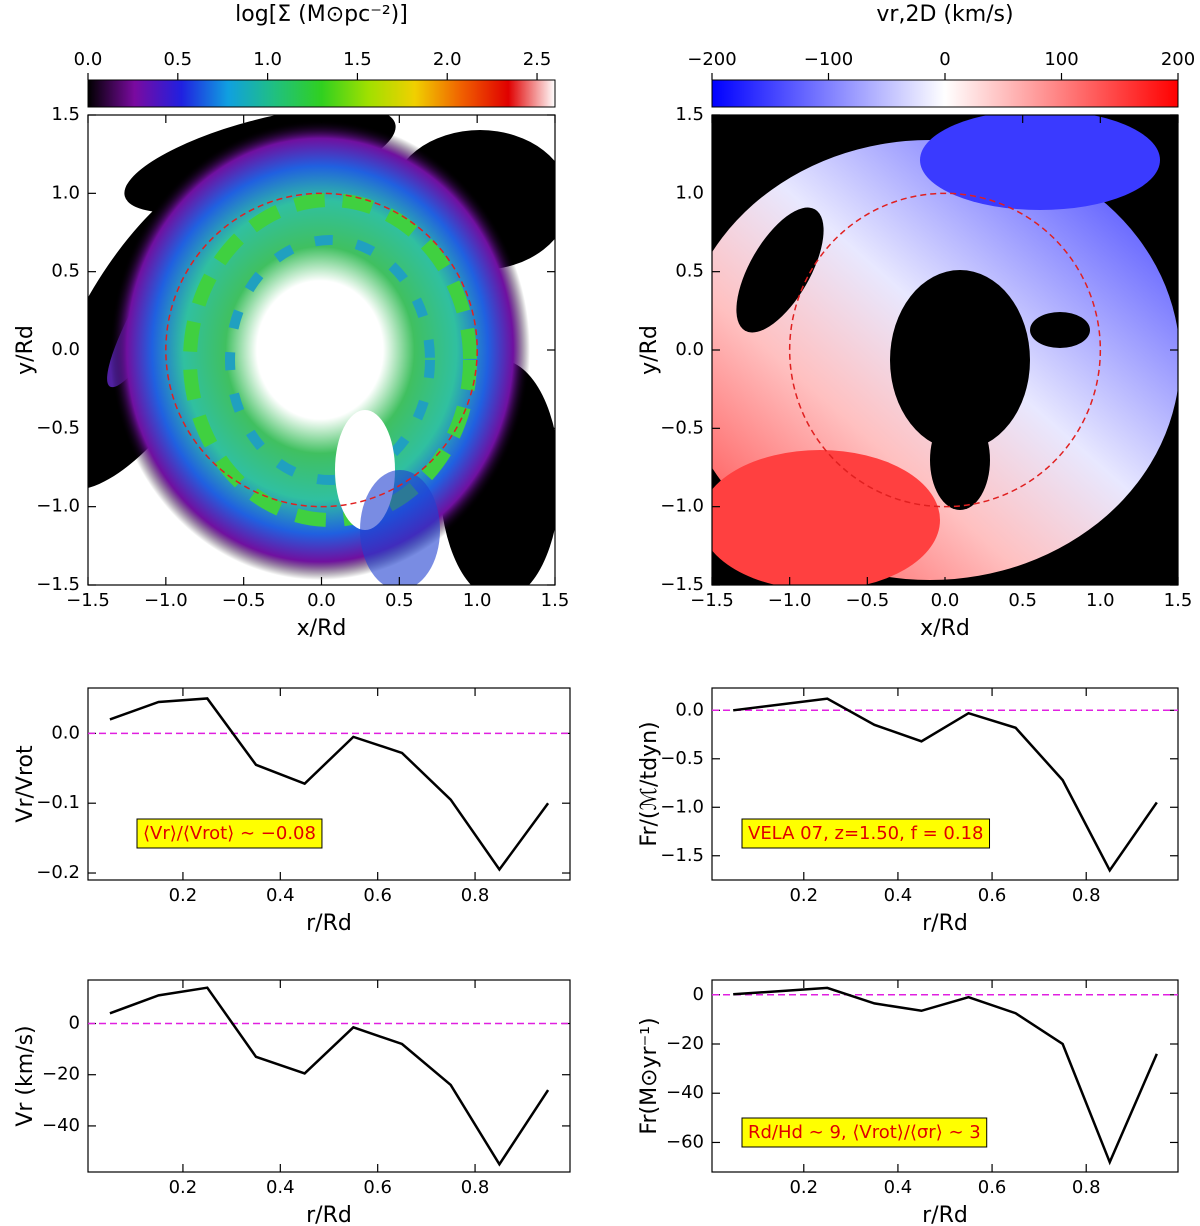 The image size is (1200, 1226). What do you see at coordinates (828, 59) in the screenshot?
I see `colorbar-tick-label: −100` at bounding box center [828, 59].